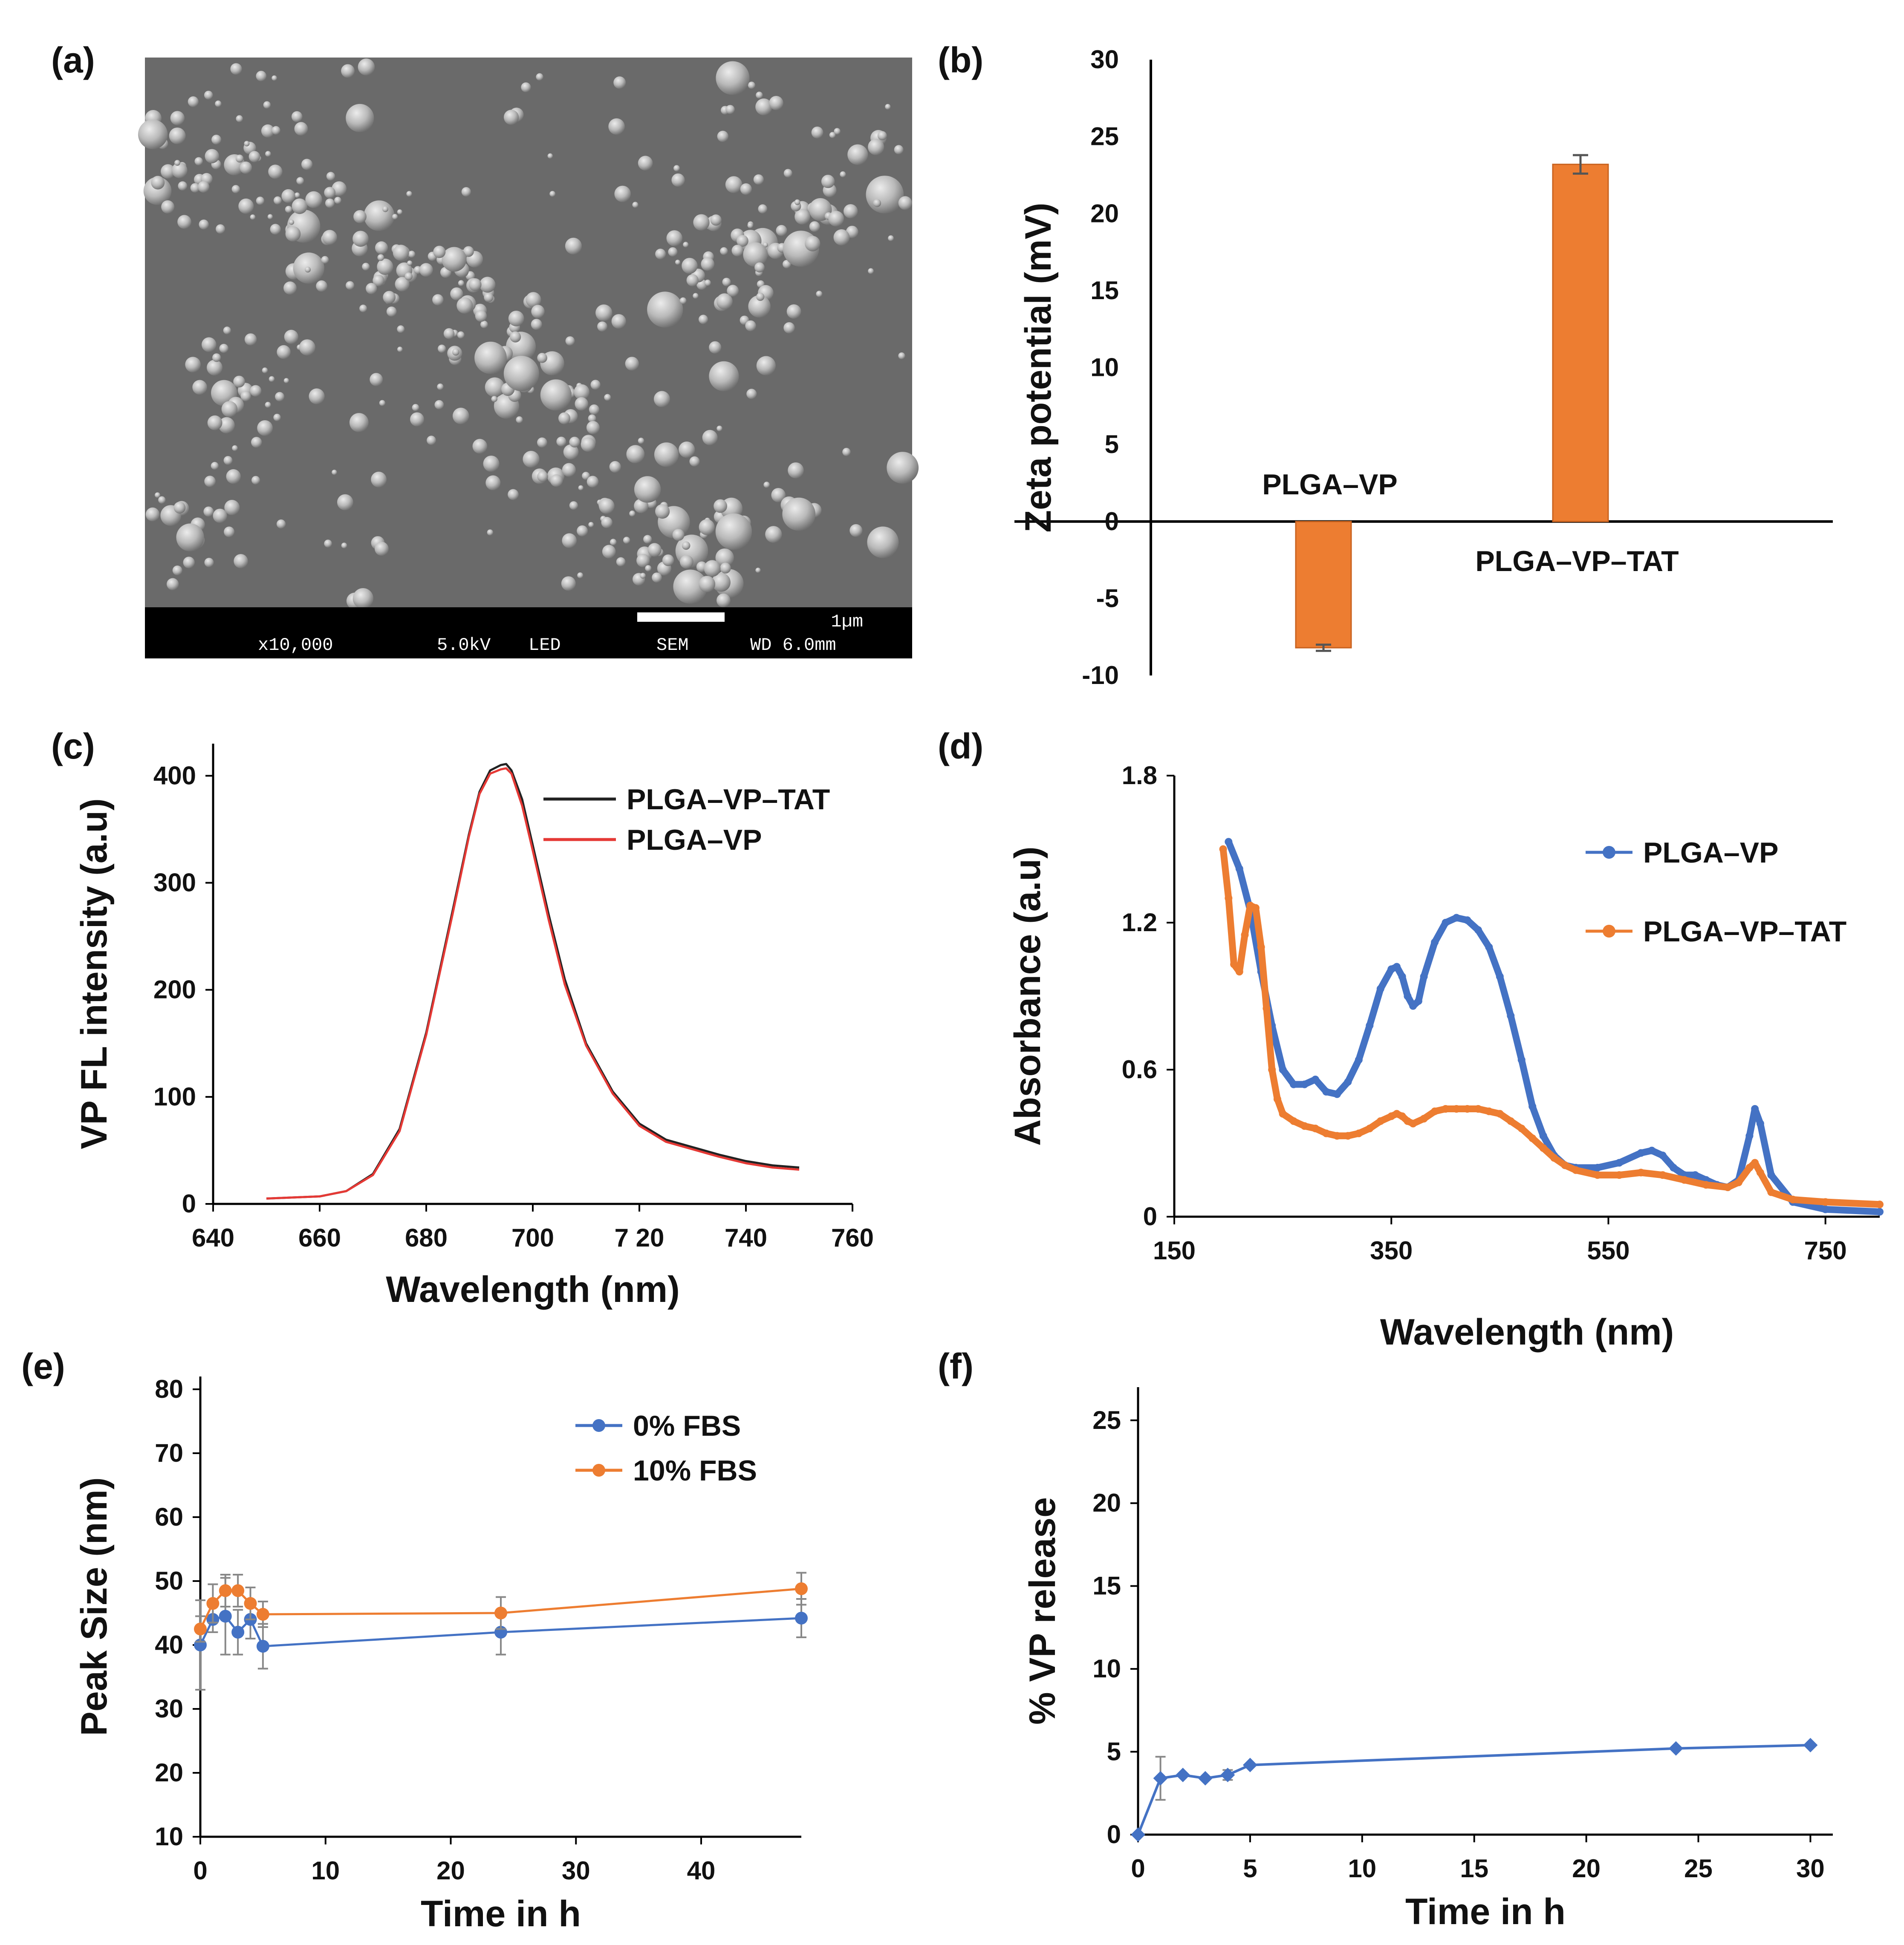  What do you see at coordinates (501, 1914) in the screenshot?
I see `x-axis-title: Time in h` at bounding box center [501, 1914].